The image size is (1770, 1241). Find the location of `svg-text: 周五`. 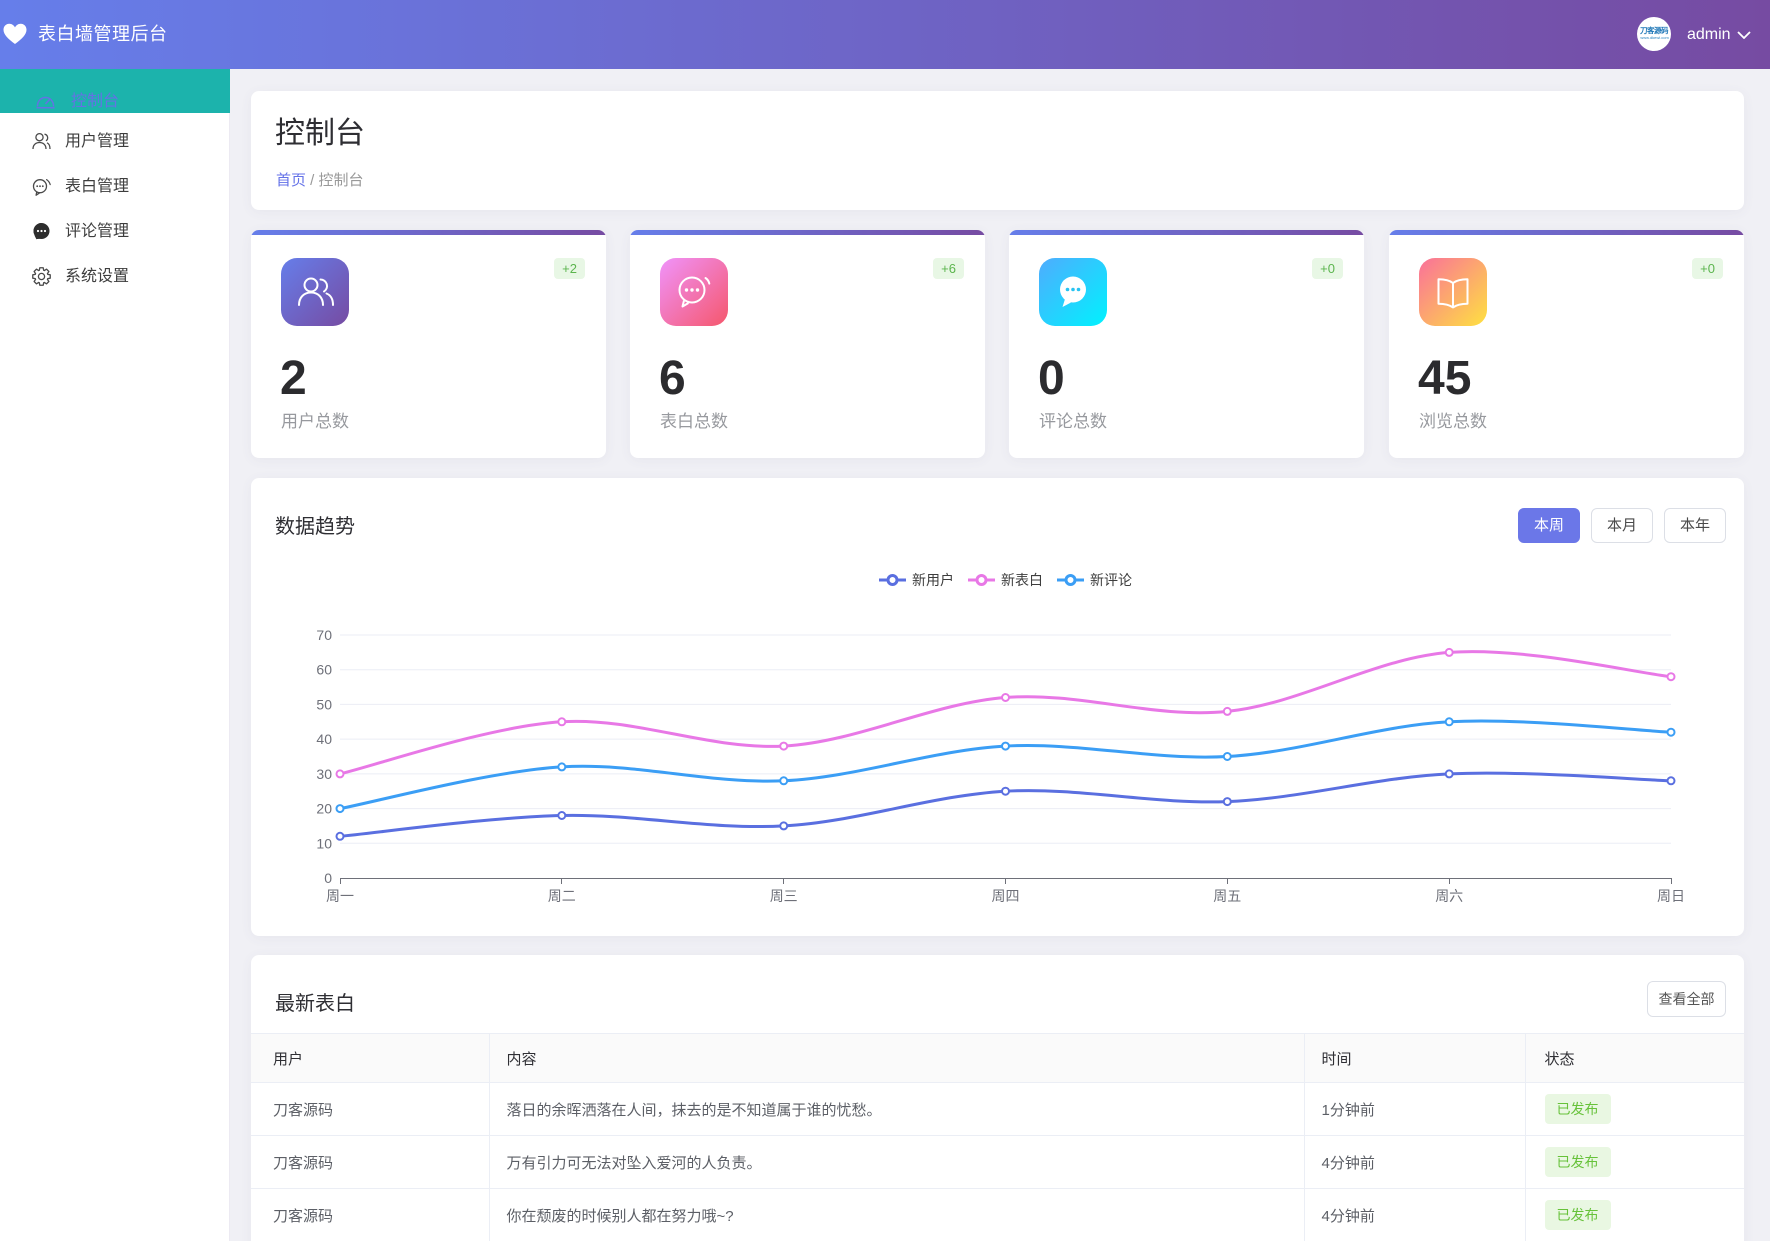

svg-text: 周五 is located at coordinates (1227, 896).